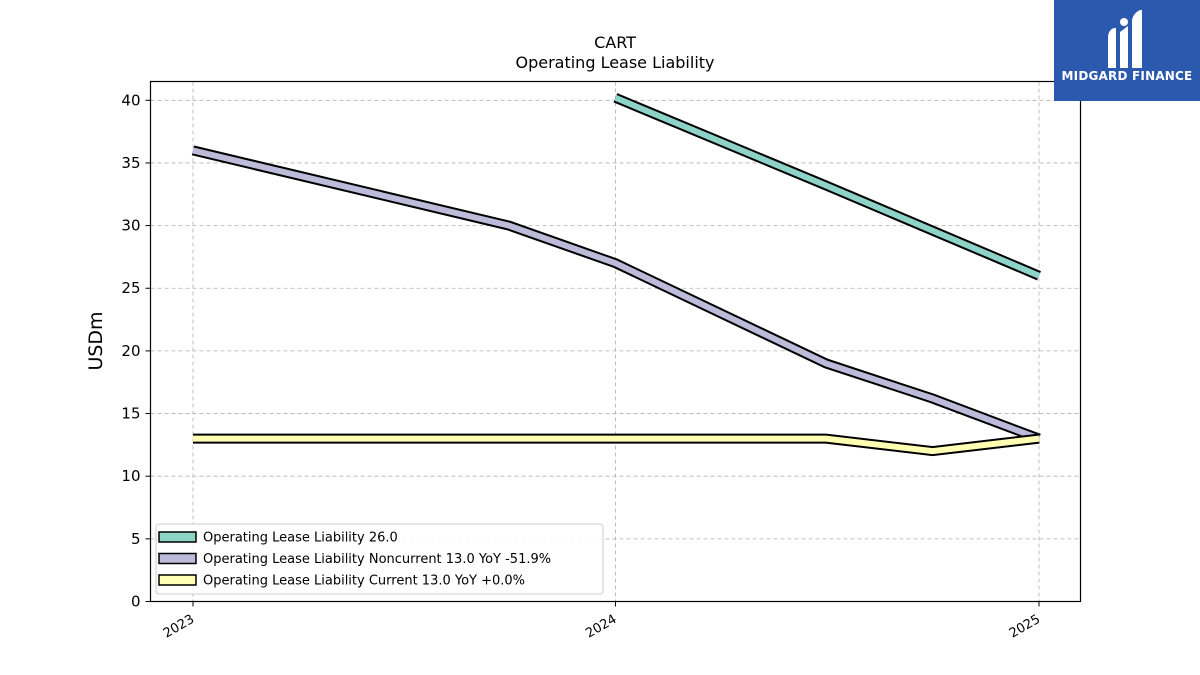 The image size is (1200, 675). I want to click on x-tick-label: 2025, so click(1025, 627).